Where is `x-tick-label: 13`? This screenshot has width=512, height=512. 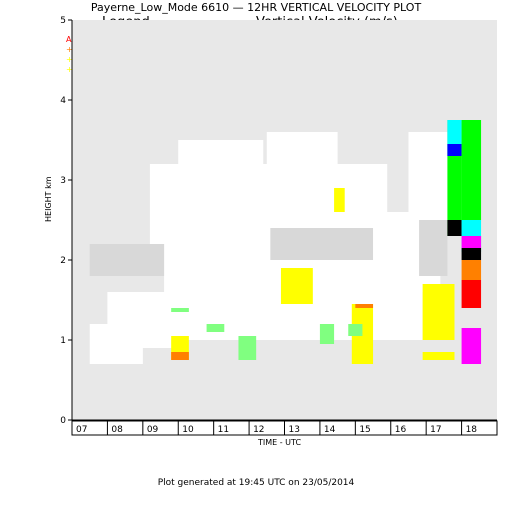 x-tick-label: 13 is located at coordinates (294, 430).